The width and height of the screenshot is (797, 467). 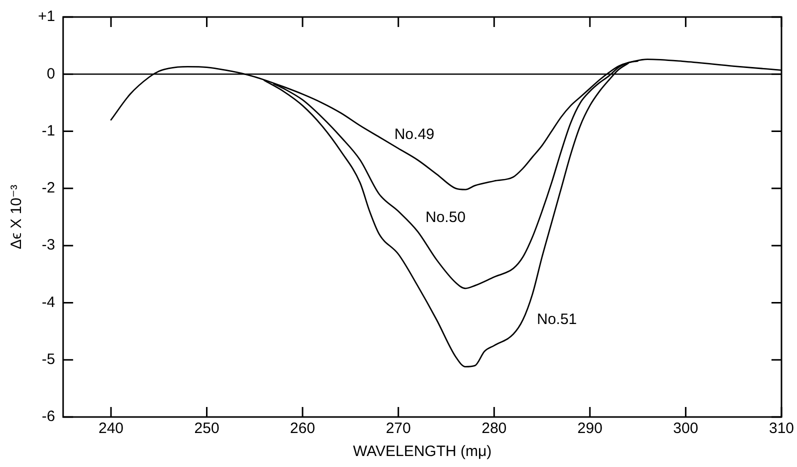 What do you see at coordinates (781, 429) in the screenshot?
I see `x-tick-label: 310` at bounding box center [781, 429].